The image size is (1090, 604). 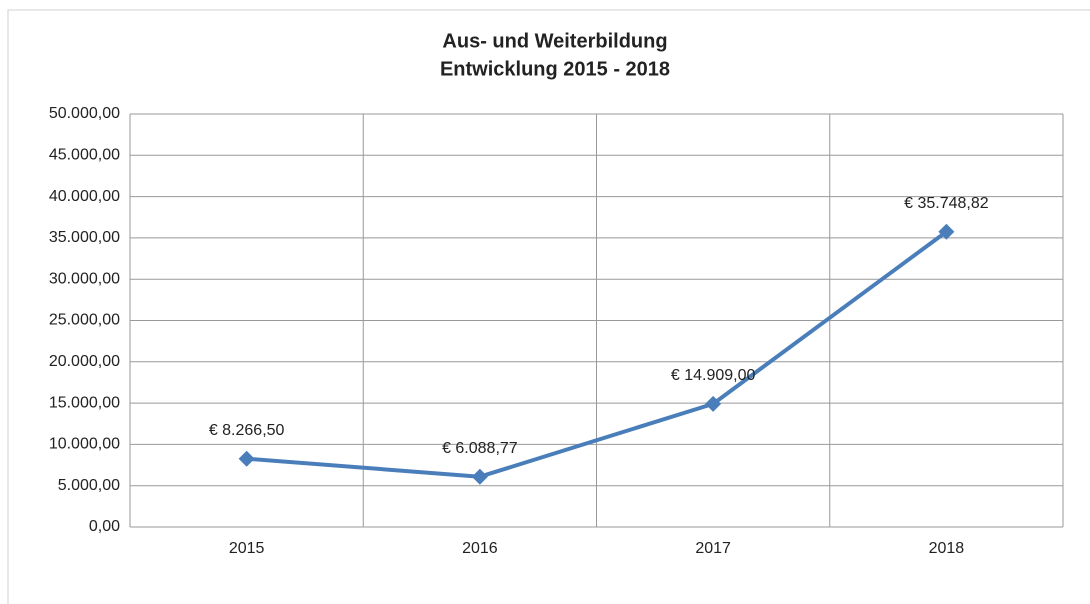 What do you see at coordinates (84, 237) in the screenshot?
I see `y-tick-label: 35.000,00` at bounding box center [84, 237].